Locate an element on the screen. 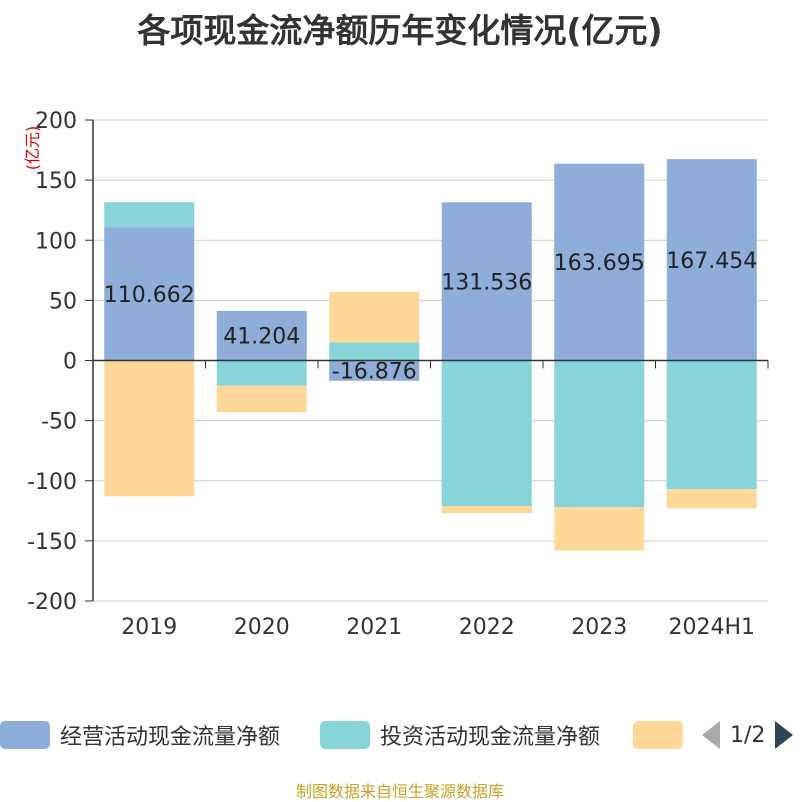  pager-next-icon is located at coordinates (784, 735).